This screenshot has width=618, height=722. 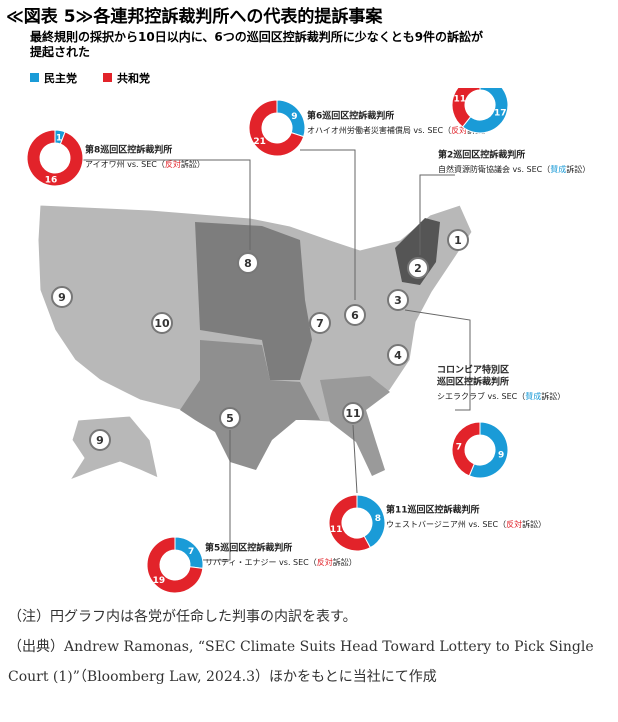 I want to click on circuit-label: 10, so click(x=162, y=323).